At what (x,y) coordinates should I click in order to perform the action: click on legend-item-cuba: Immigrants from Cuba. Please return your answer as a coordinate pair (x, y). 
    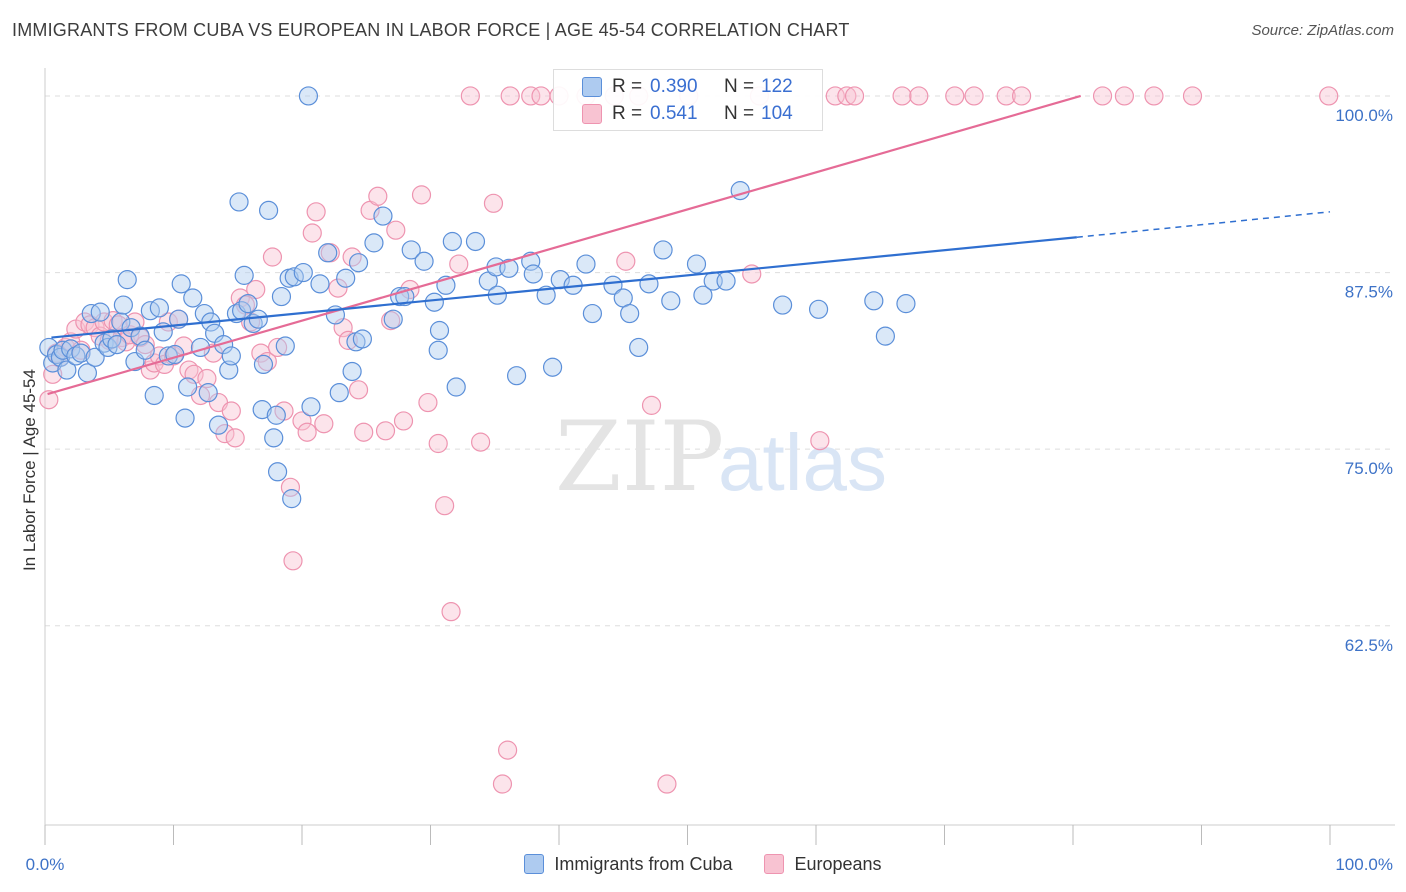
    Looking at the image, I should click on (628, 864).